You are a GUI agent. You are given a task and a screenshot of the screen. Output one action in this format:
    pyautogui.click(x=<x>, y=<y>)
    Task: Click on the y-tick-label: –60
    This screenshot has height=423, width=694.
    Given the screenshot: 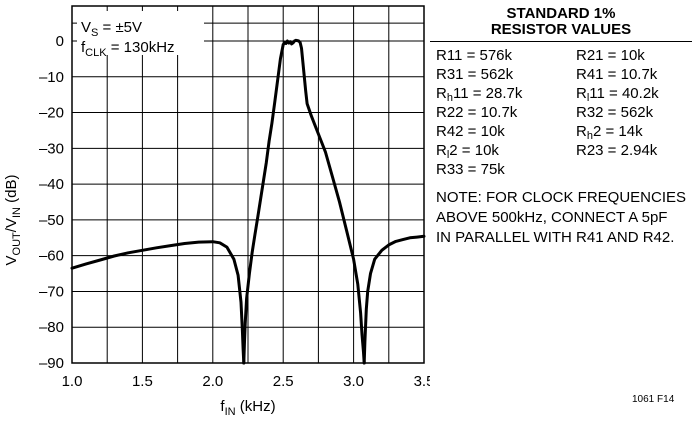 What is the action you would take?
    pyautogui.click(x=51, y=256)
    